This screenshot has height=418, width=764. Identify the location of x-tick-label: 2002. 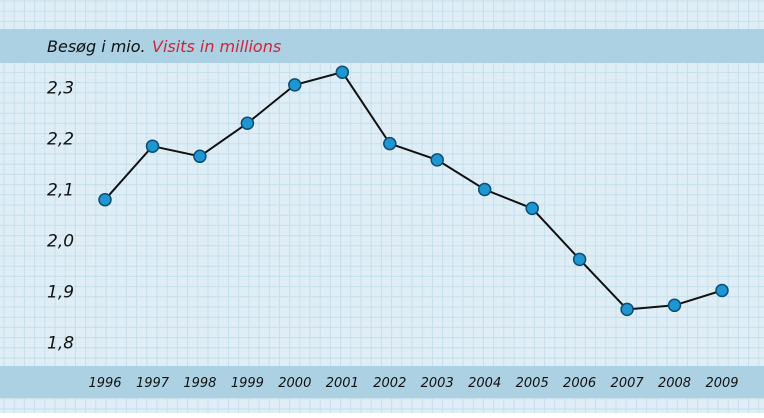
(389, 383).